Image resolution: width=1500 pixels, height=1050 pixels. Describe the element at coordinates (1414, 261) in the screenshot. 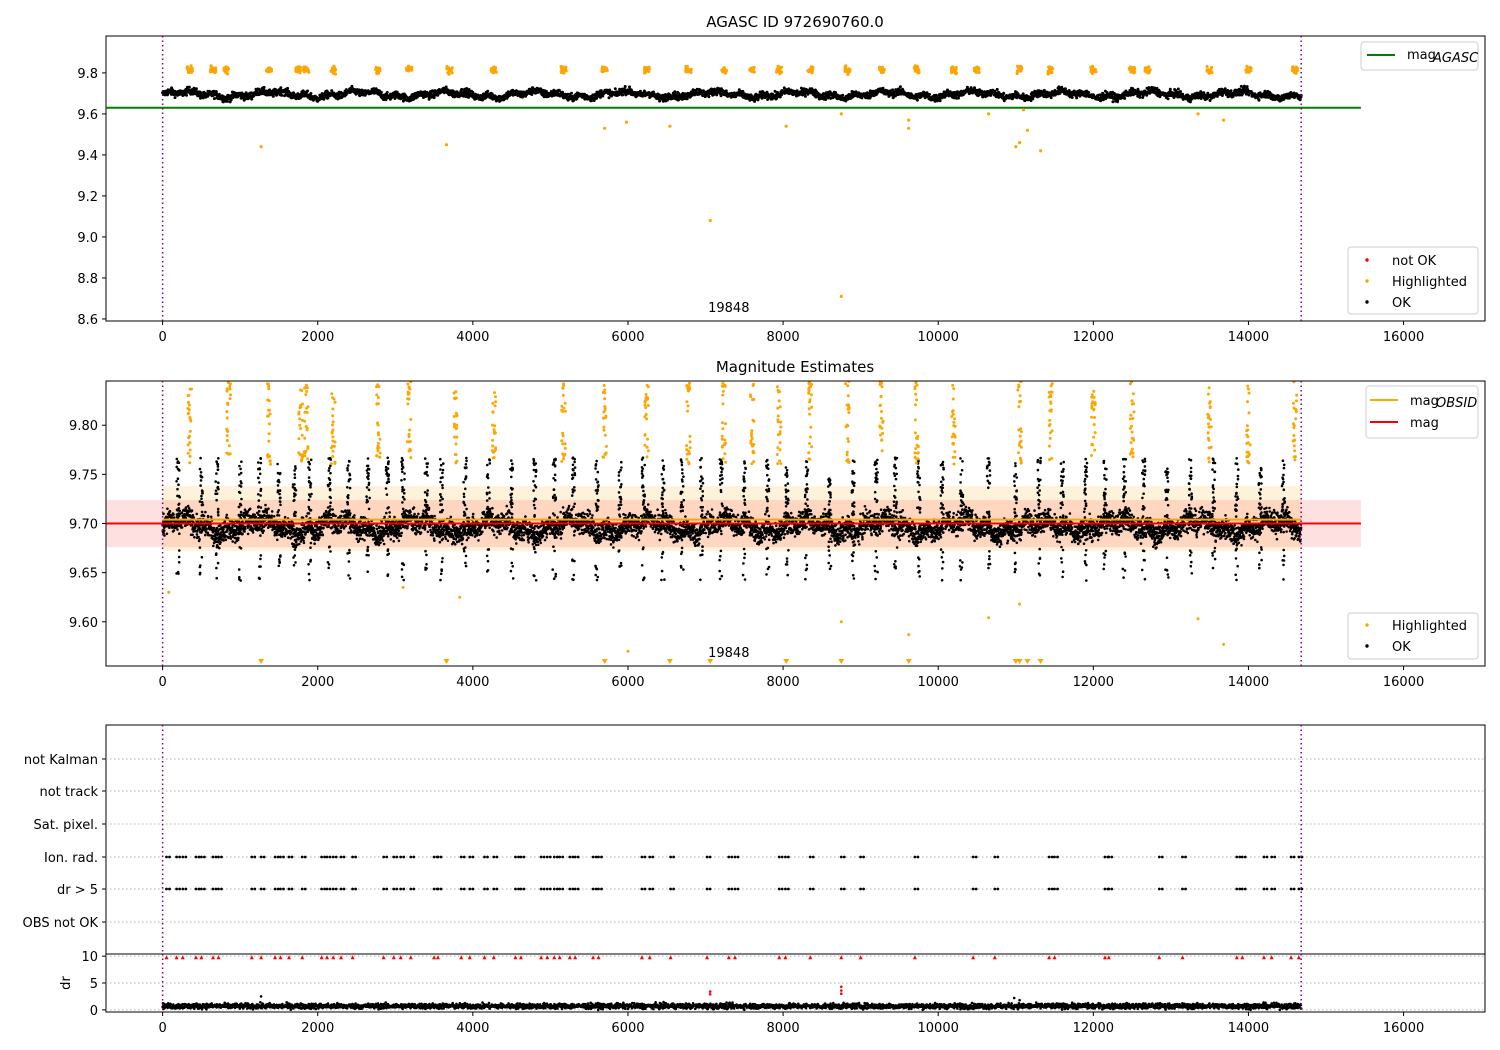

I see `agasc-legend-point-label: not OK` at that location.